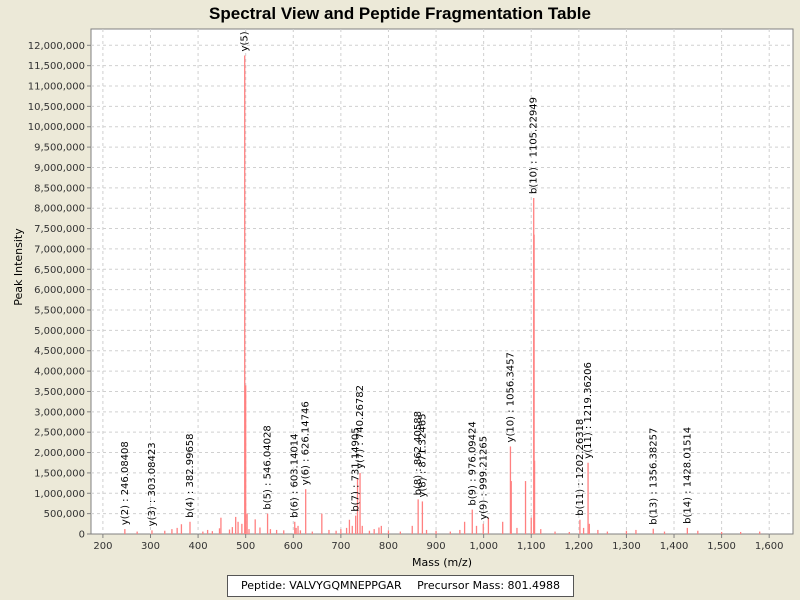 The width and height of the screenshot is (800, 600). I want to click on peak-annotation: y(3) : 303.08423, so click(152, 484).